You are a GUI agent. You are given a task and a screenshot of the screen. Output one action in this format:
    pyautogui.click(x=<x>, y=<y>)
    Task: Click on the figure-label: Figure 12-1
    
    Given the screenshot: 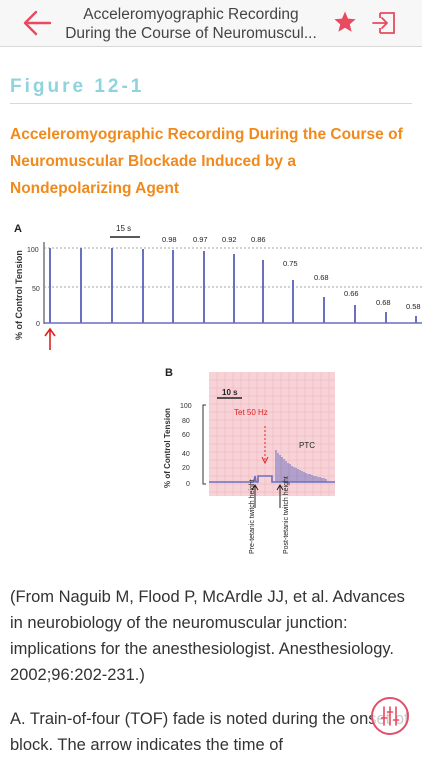 What is the action you would take?
    pyautogui.click(x=77, y=86)
    